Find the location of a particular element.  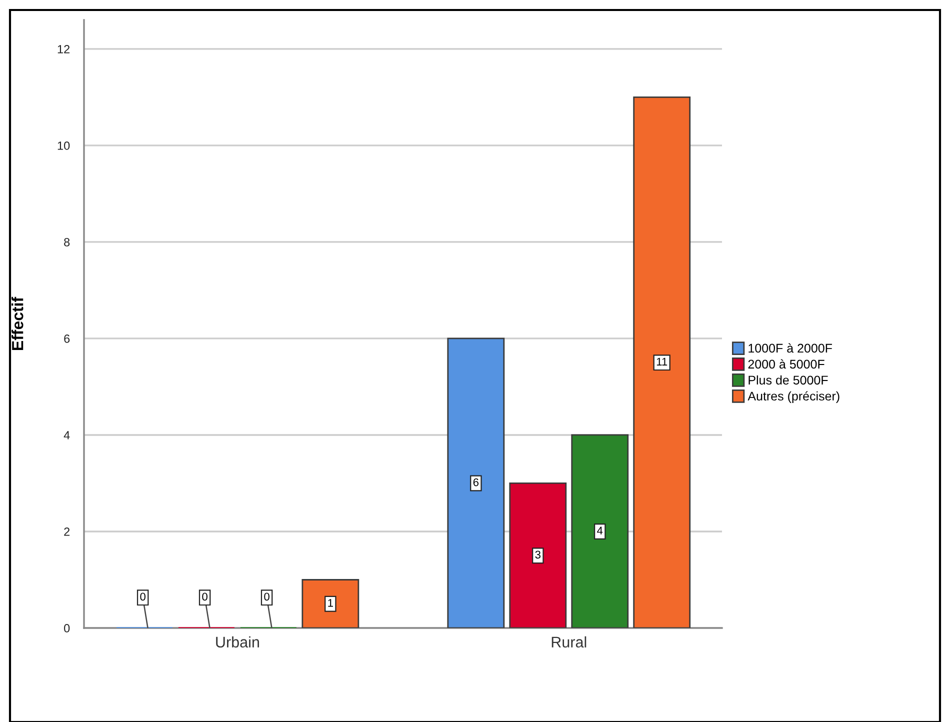

legend-label: 1000F à 2000F is located at coordinates (790, 348).